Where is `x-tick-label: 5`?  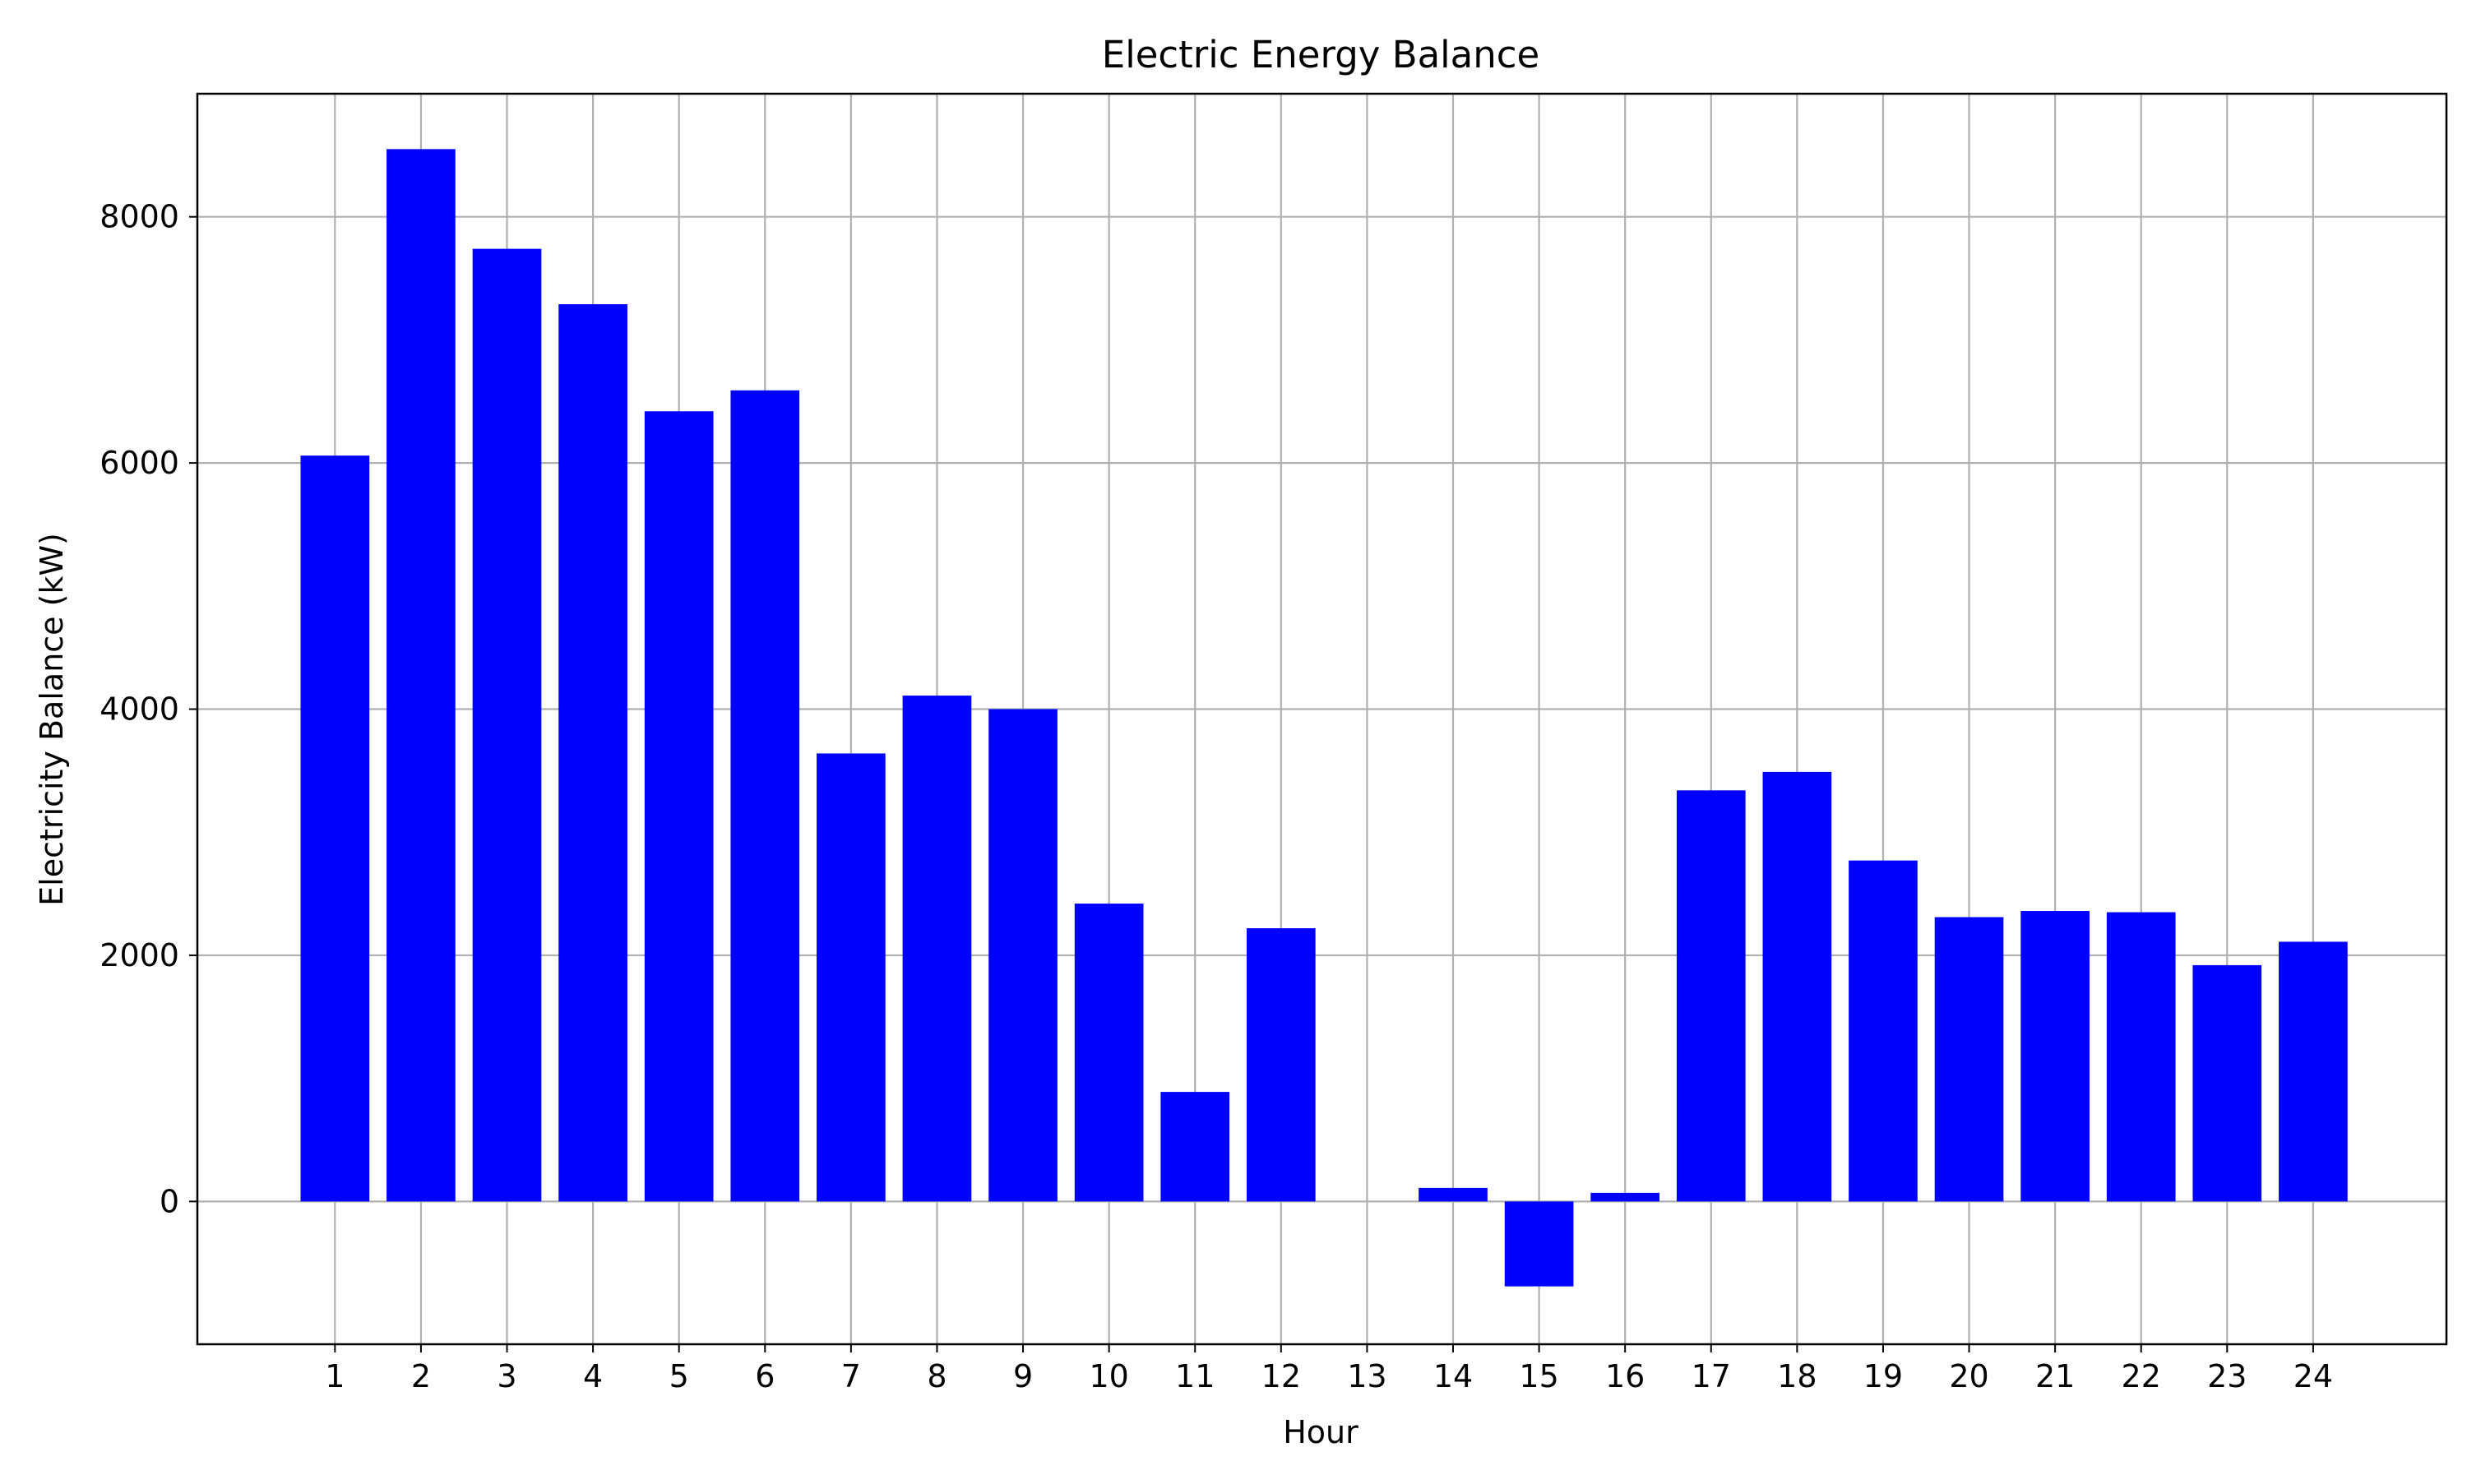 x-tick-label: 5 is located at coordinates (679, 1376).